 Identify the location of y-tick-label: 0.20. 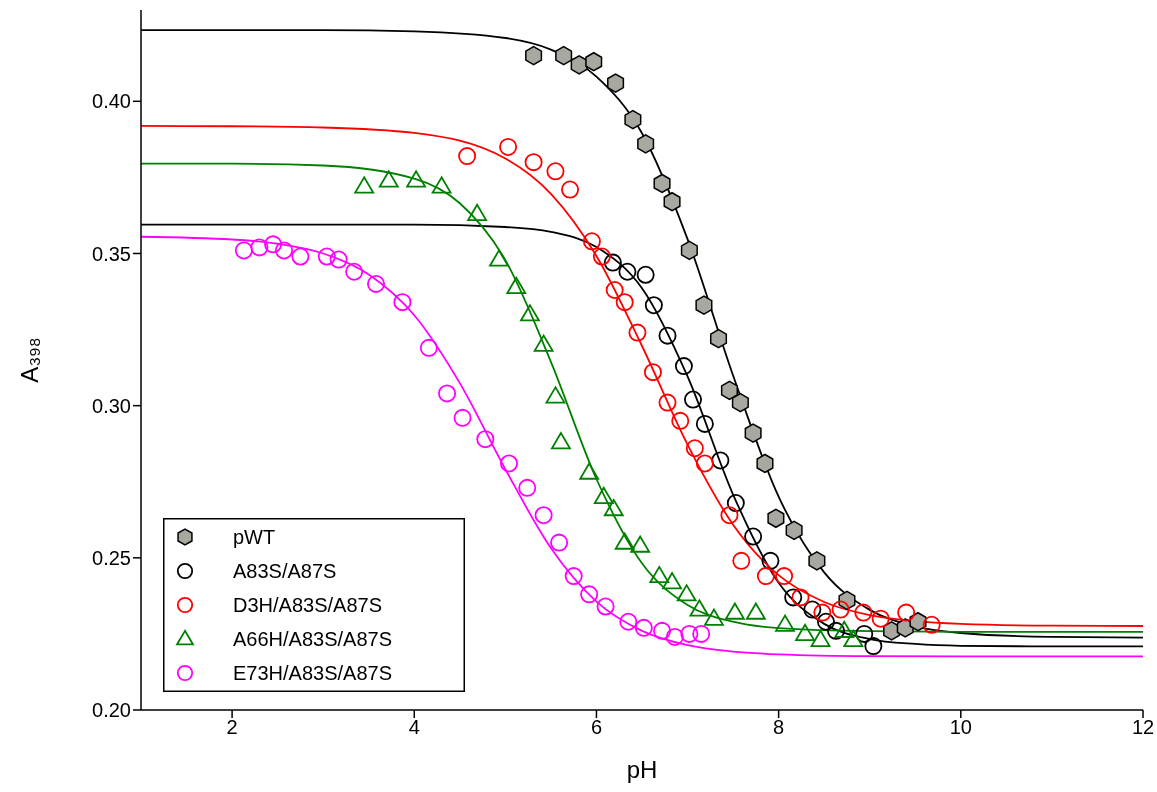
(111, 710).